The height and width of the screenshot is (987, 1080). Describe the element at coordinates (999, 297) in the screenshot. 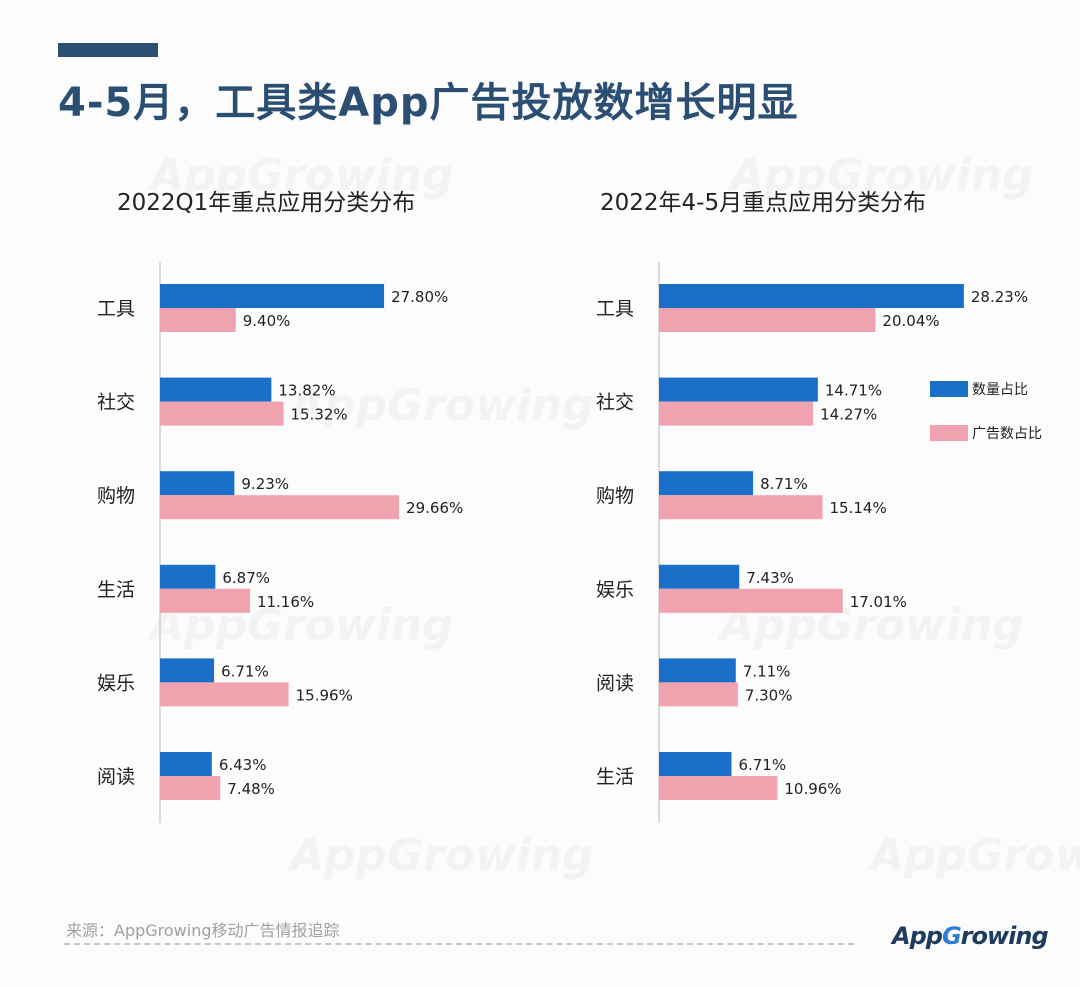

I see `data-label: 28.23%` at that location.